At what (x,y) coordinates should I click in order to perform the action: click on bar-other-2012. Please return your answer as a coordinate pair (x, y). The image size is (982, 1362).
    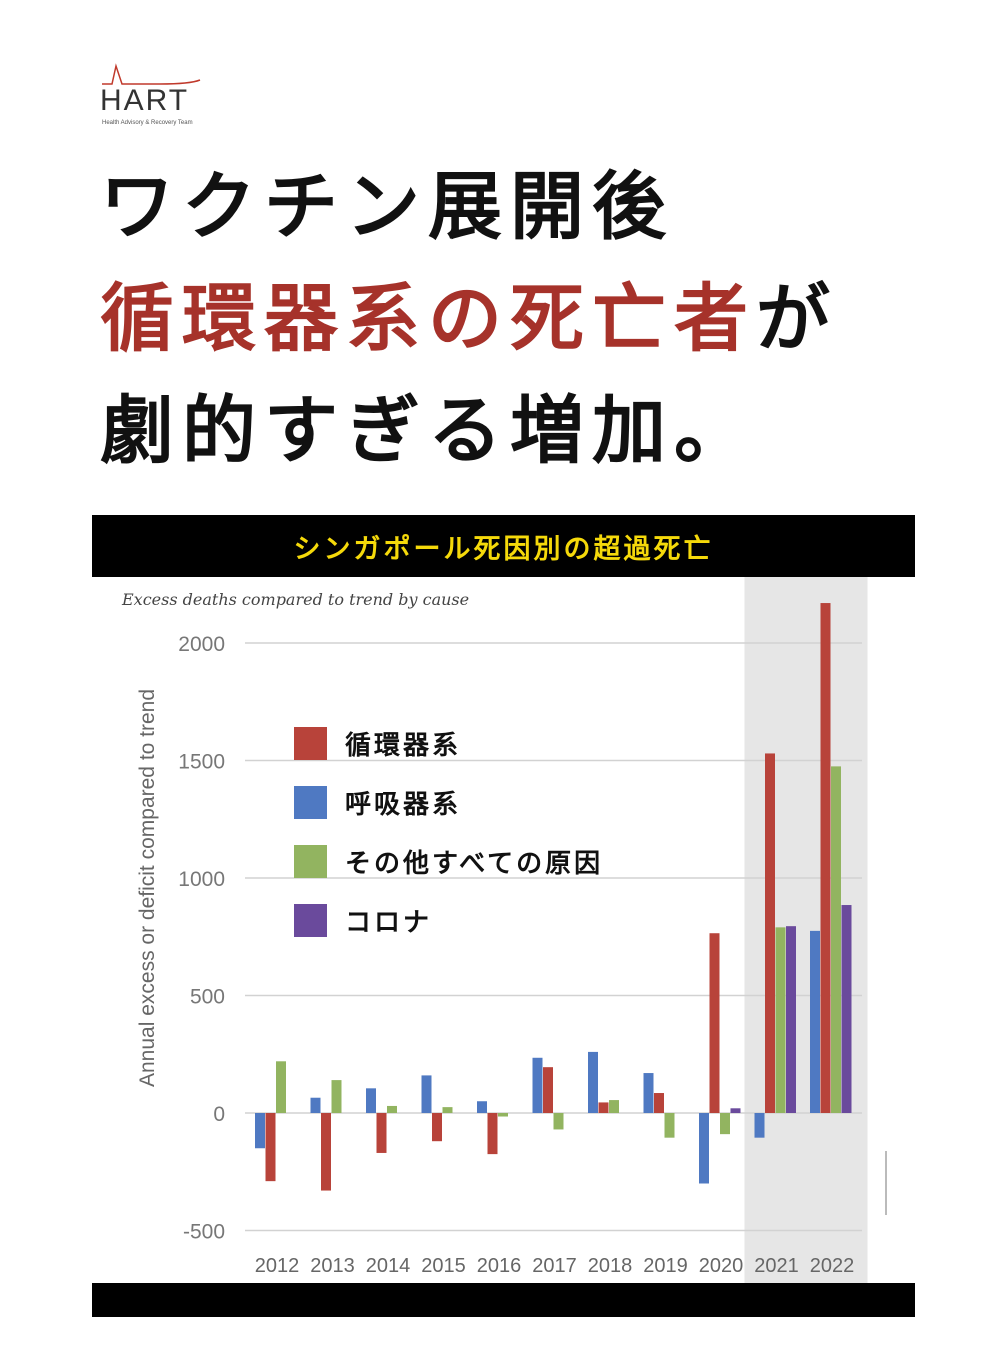
    Looking at the image, I should click on (281, 1087).